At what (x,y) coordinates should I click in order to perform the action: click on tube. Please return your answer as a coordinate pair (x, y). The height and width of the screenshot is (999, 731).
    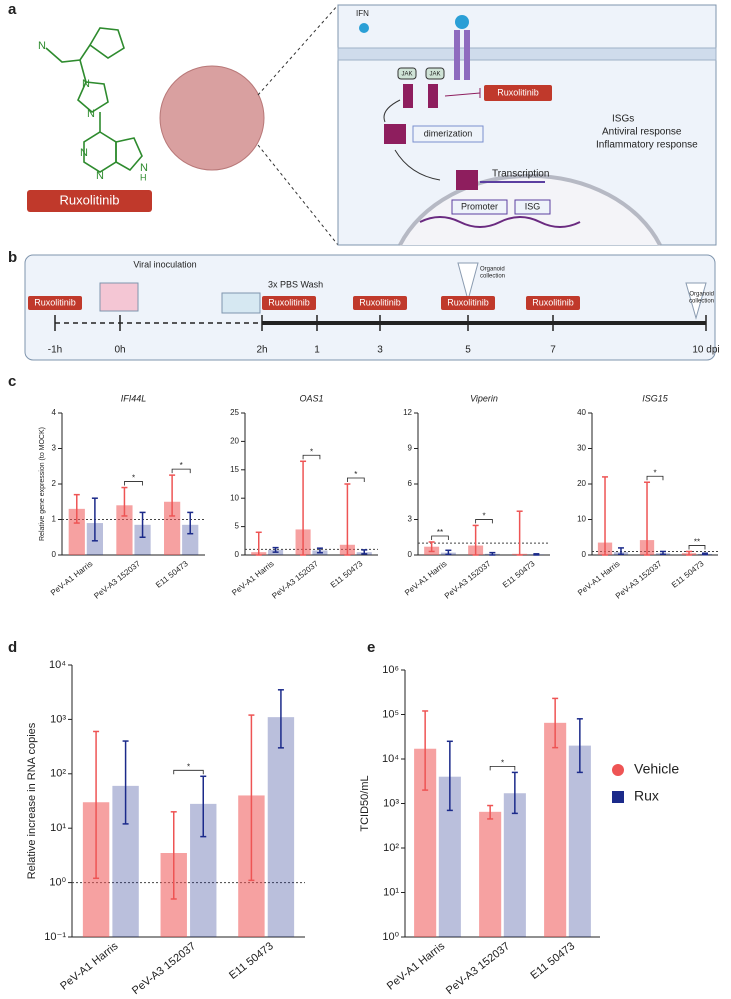
    Looking at the image, I should click on (468, 282).